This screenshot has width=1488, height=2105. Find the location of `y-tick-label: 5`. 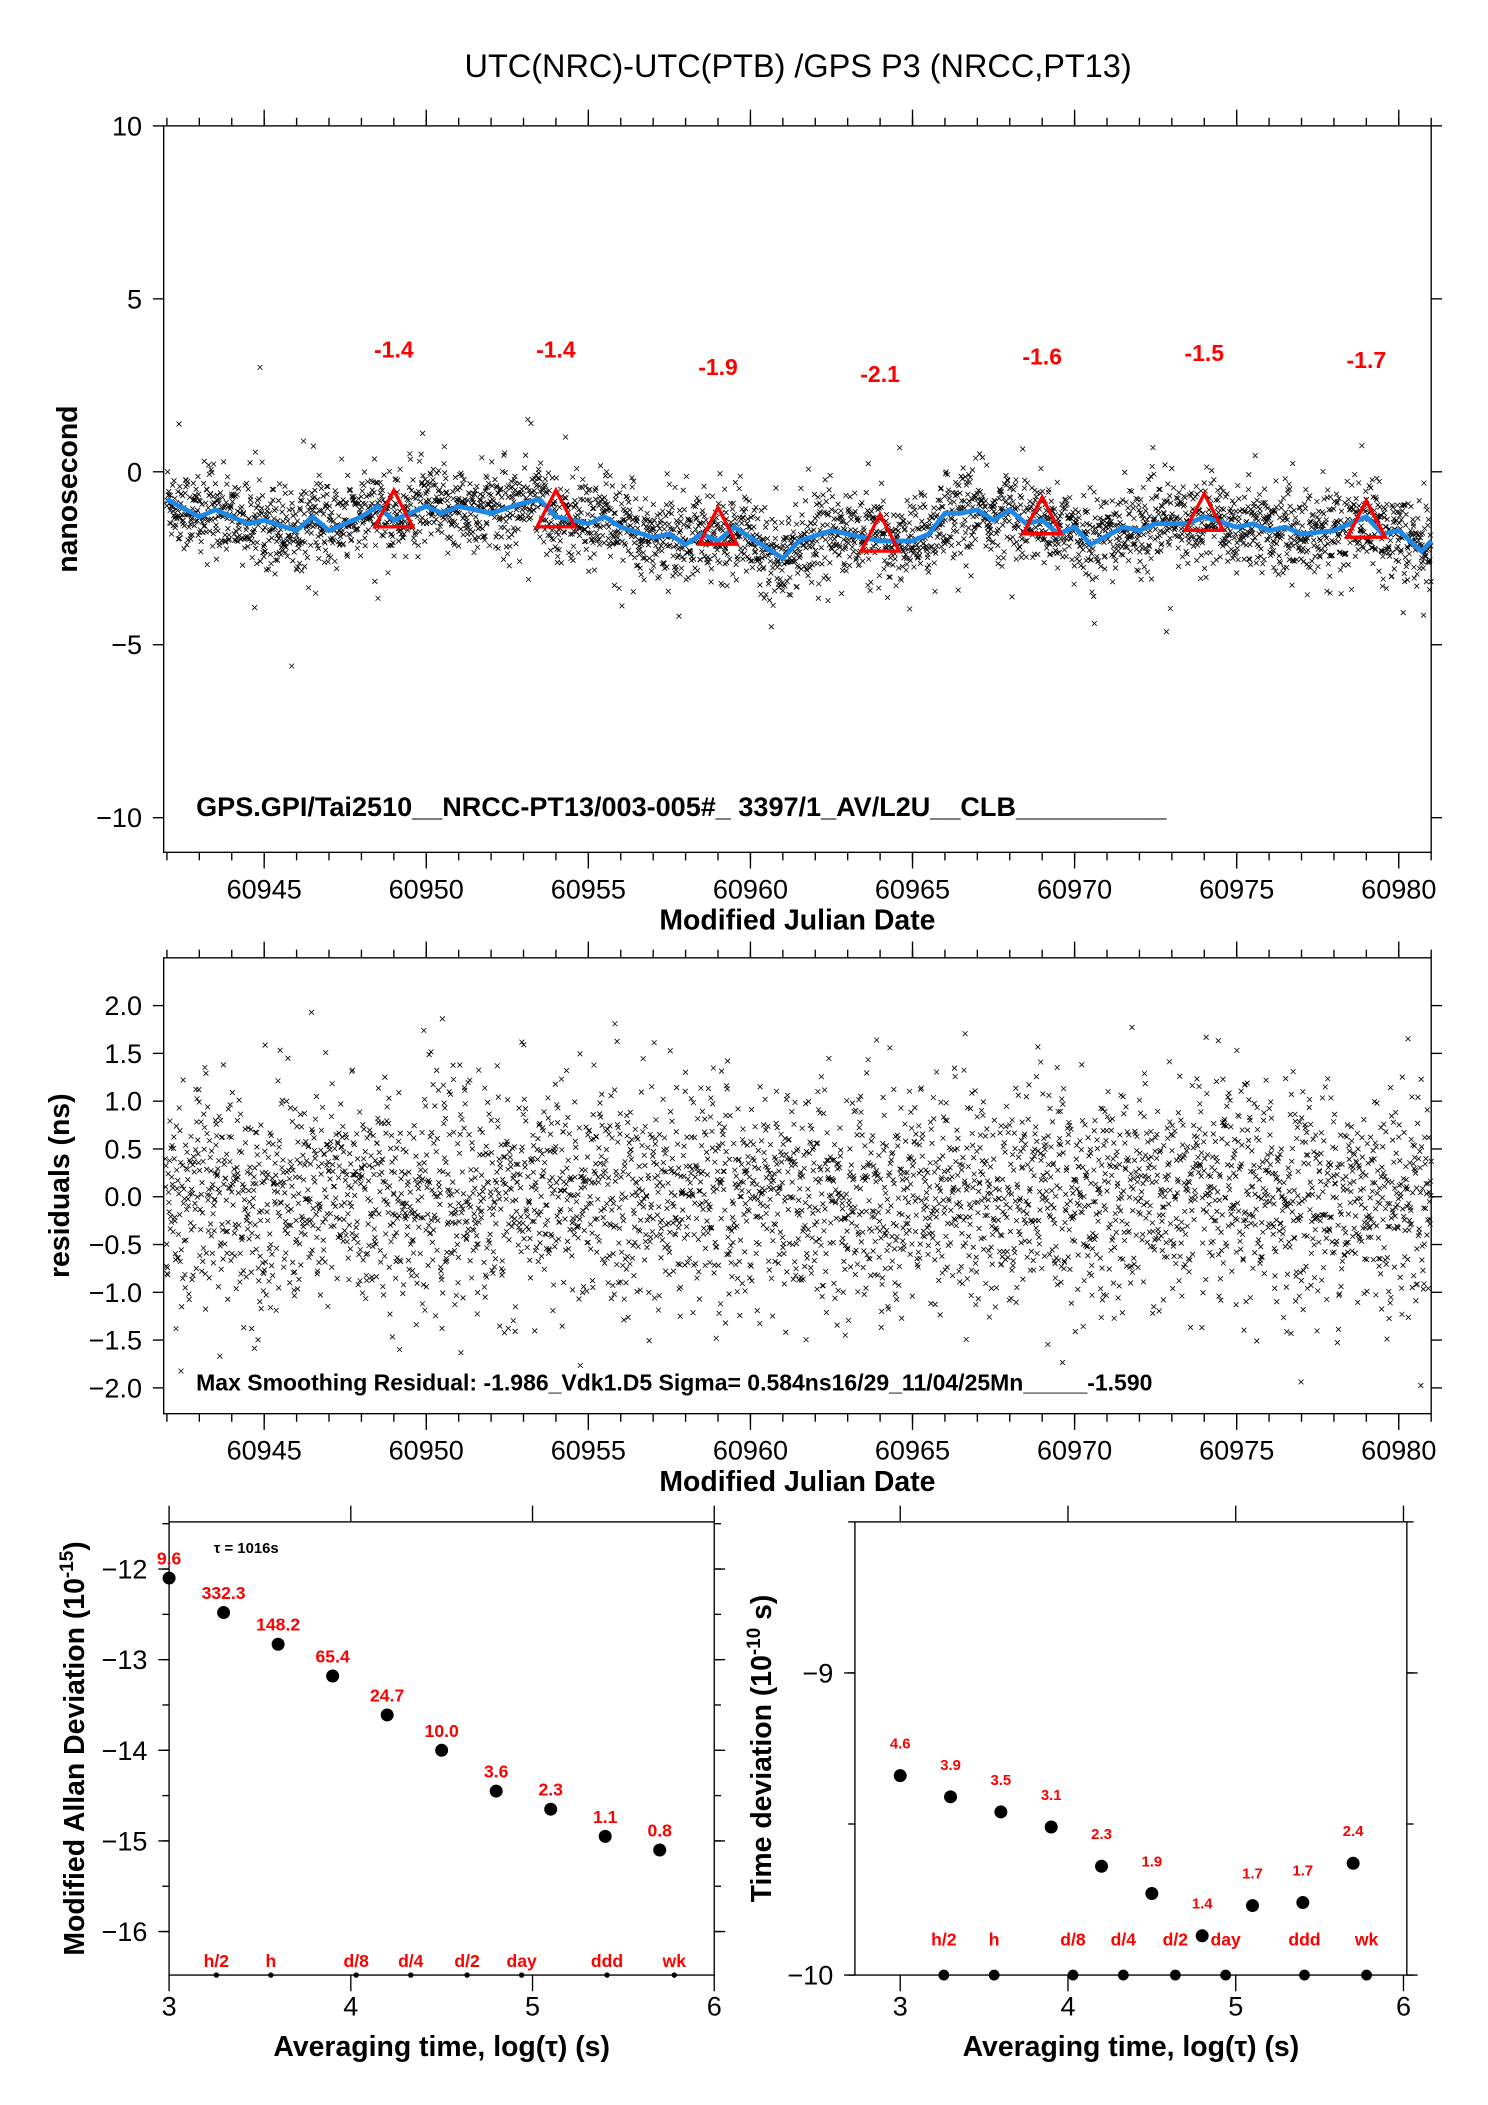

y-tick-label: 5 is located at coordinates (134, 299).